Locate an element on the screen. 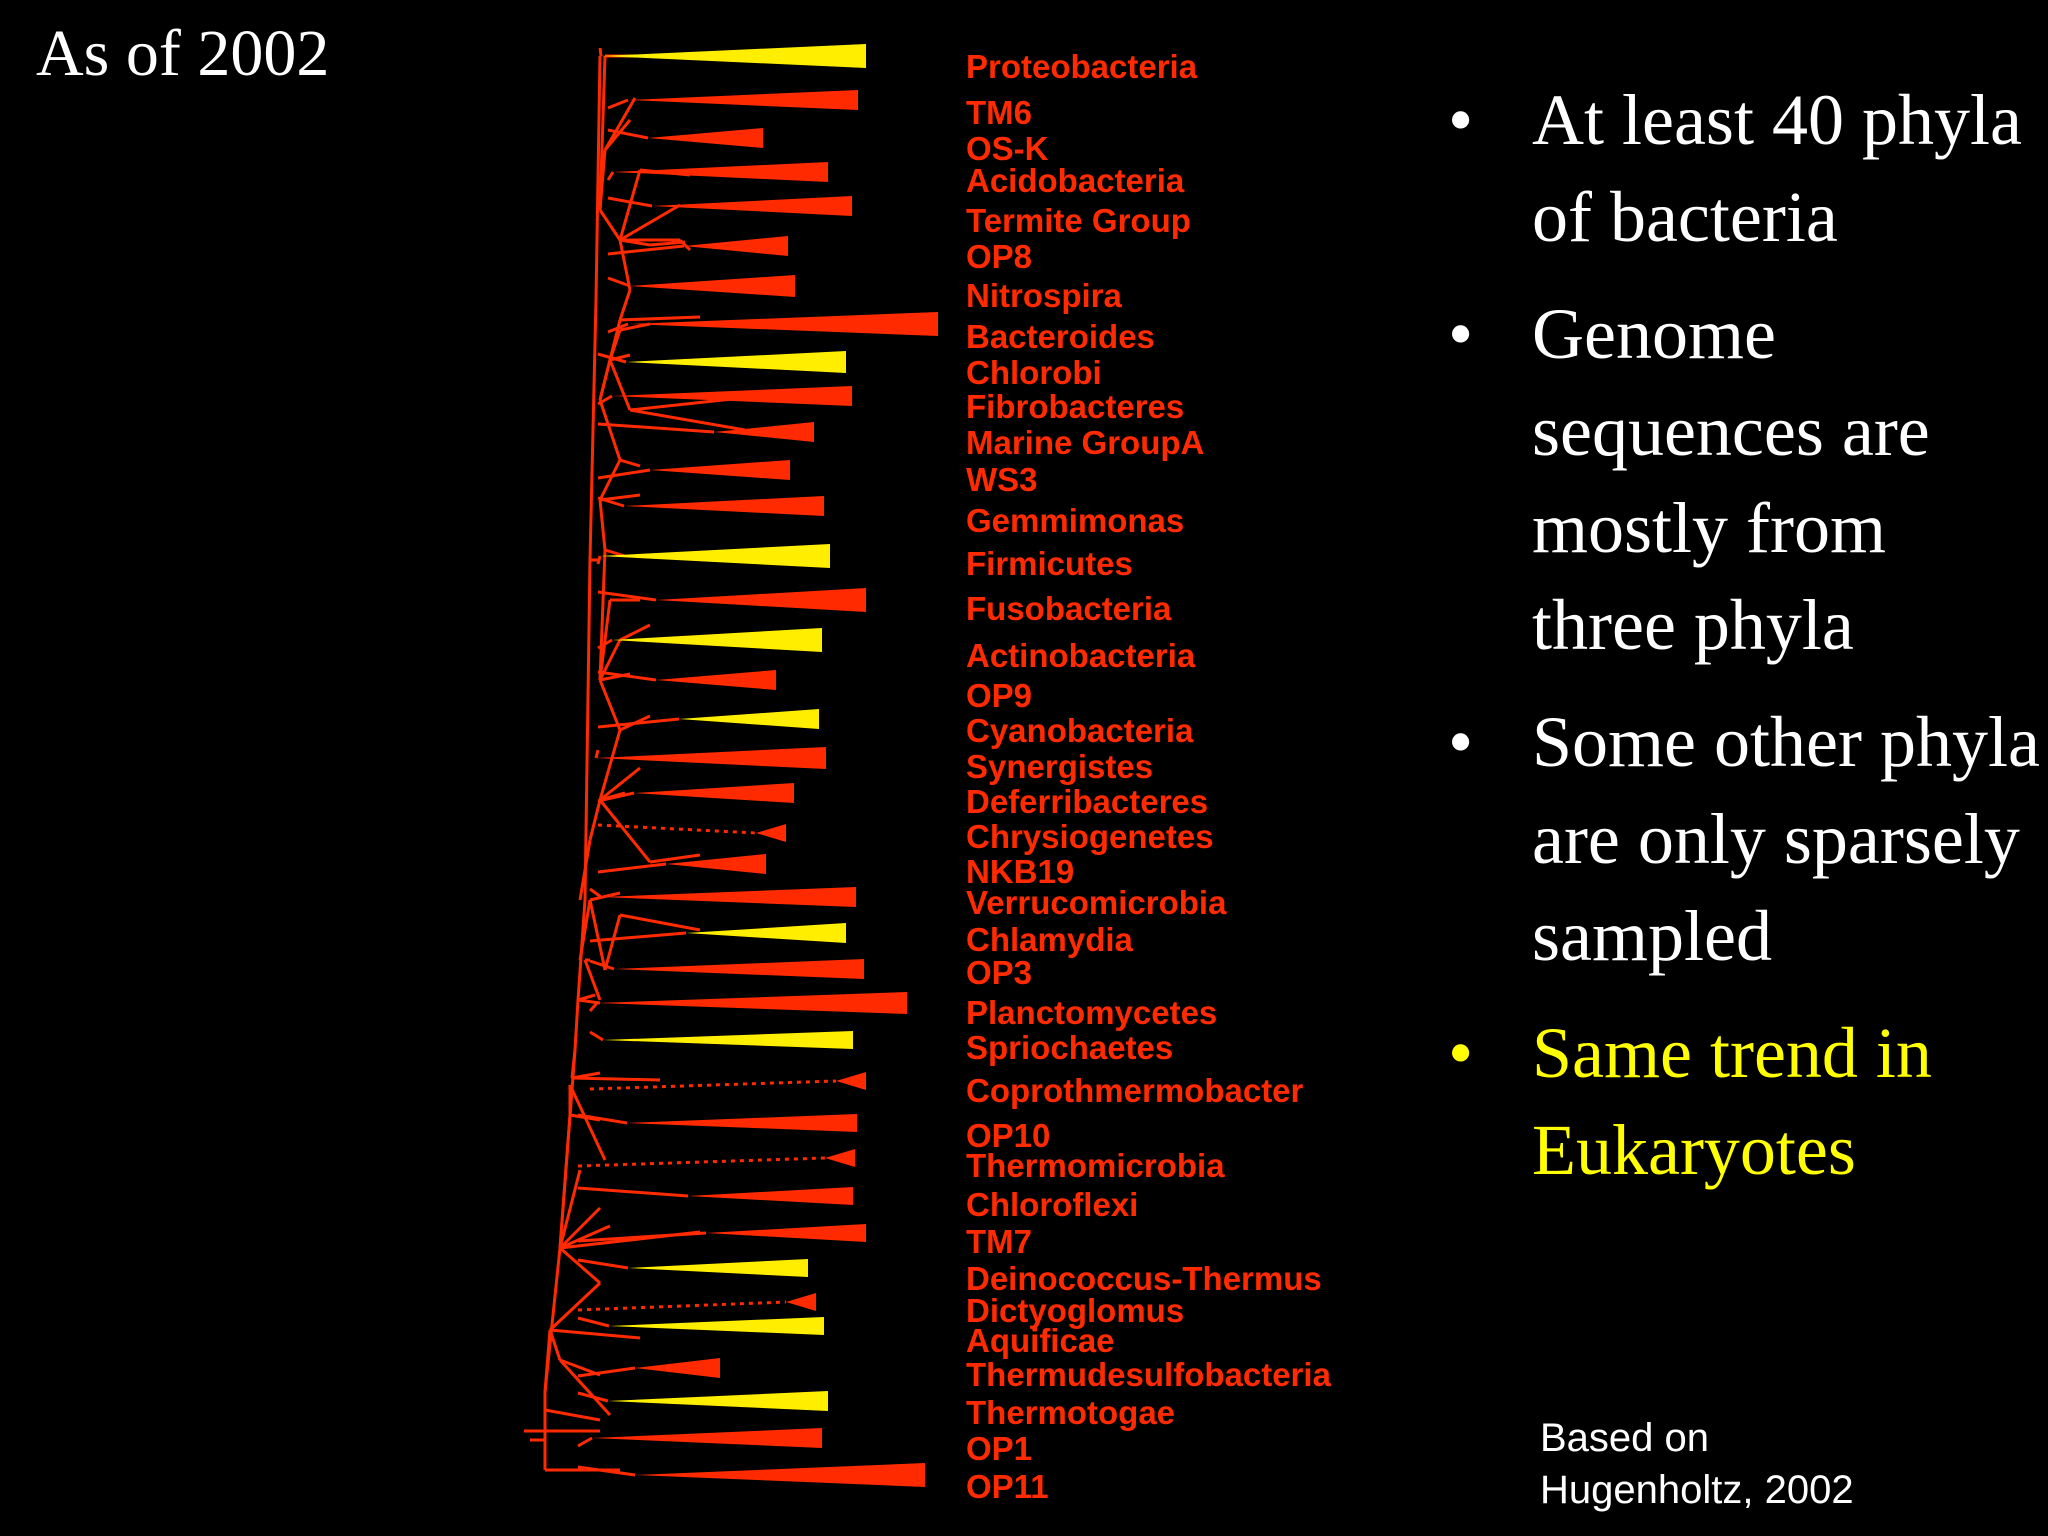  bullet-item: • At least 40 phyla of bacteria is located at coordinates (1740, 169).